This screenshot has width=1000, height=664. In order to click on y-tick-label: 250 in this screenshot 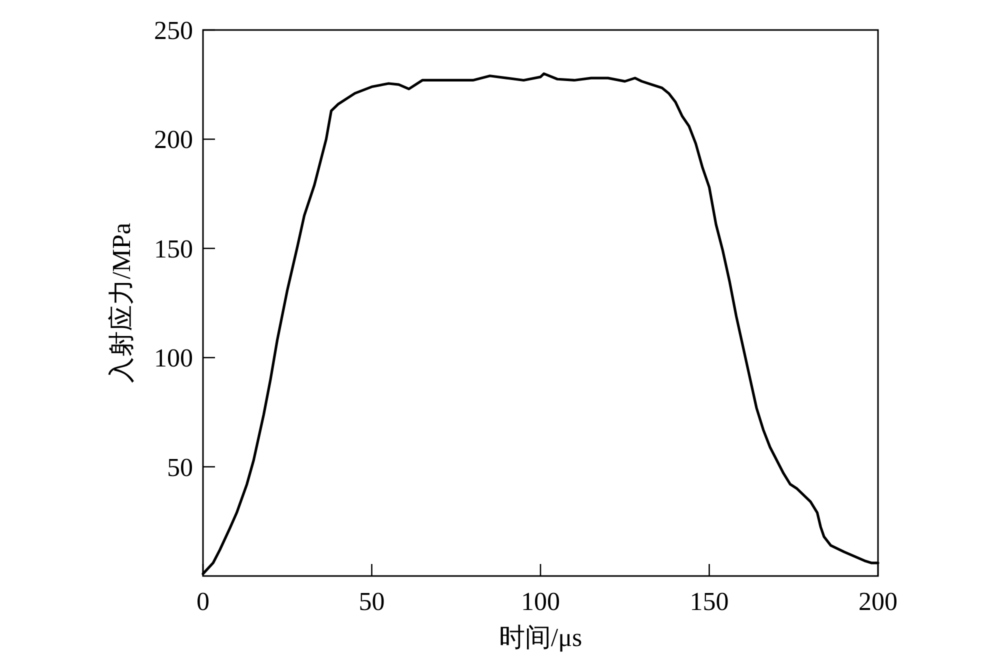, I will do `click(173, 30)`.